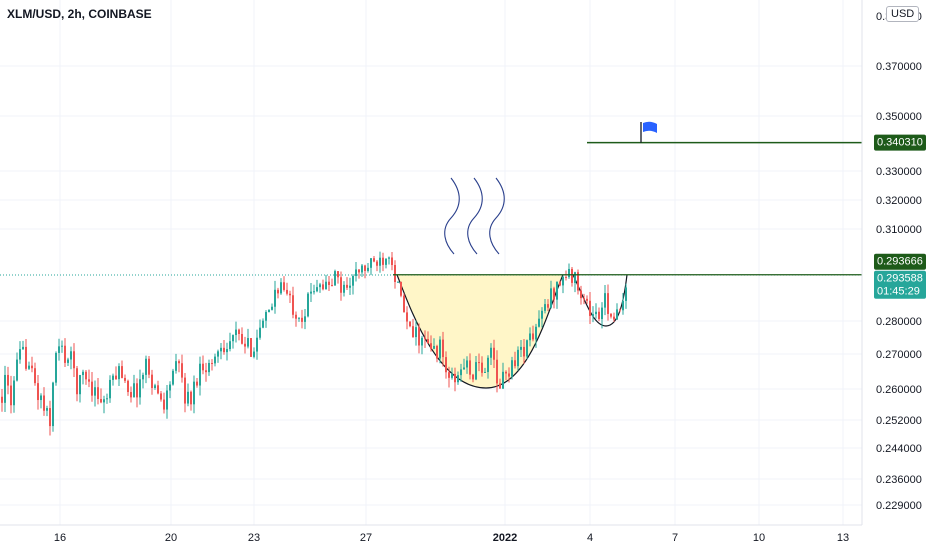 Image resolution: width=932 pixels, height=550 pixels. I want to click on steam-line, so click(497, 216).